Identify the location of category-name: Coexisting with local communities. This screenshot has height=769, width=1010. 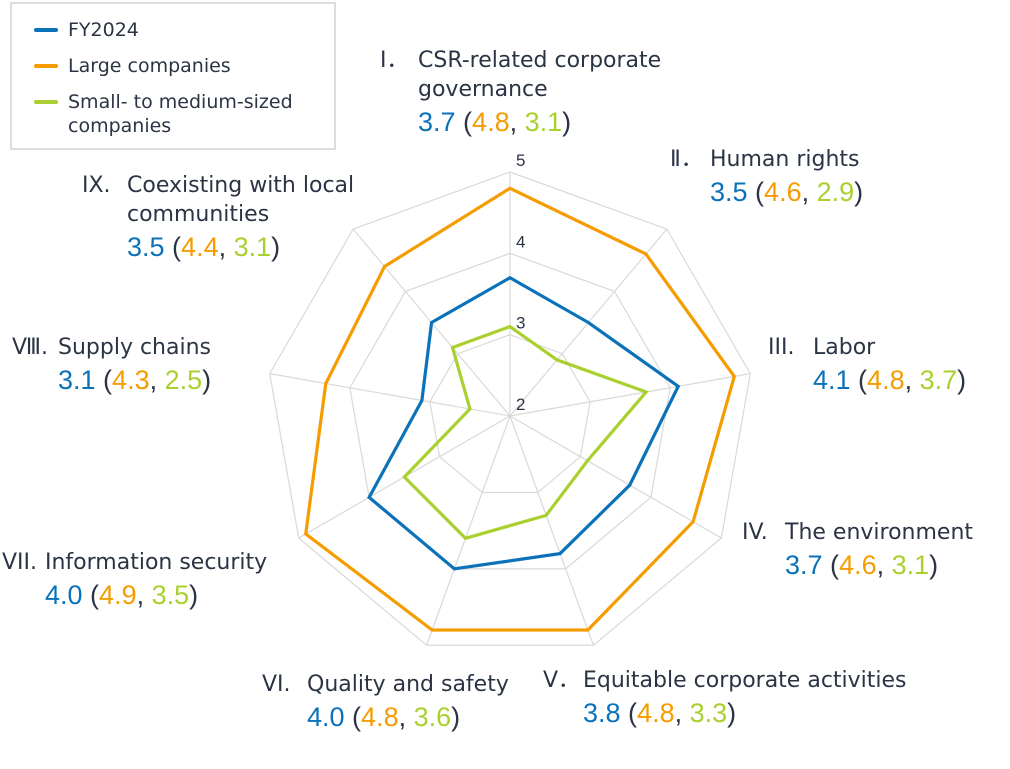
(241, 200).